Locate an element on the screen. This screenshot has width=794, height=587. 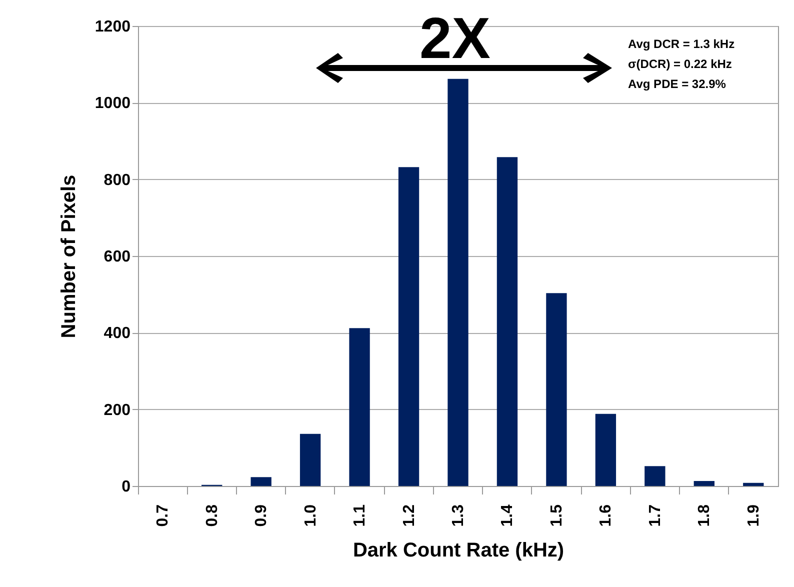
annotation: 2X is located at coordinates (455, 38).